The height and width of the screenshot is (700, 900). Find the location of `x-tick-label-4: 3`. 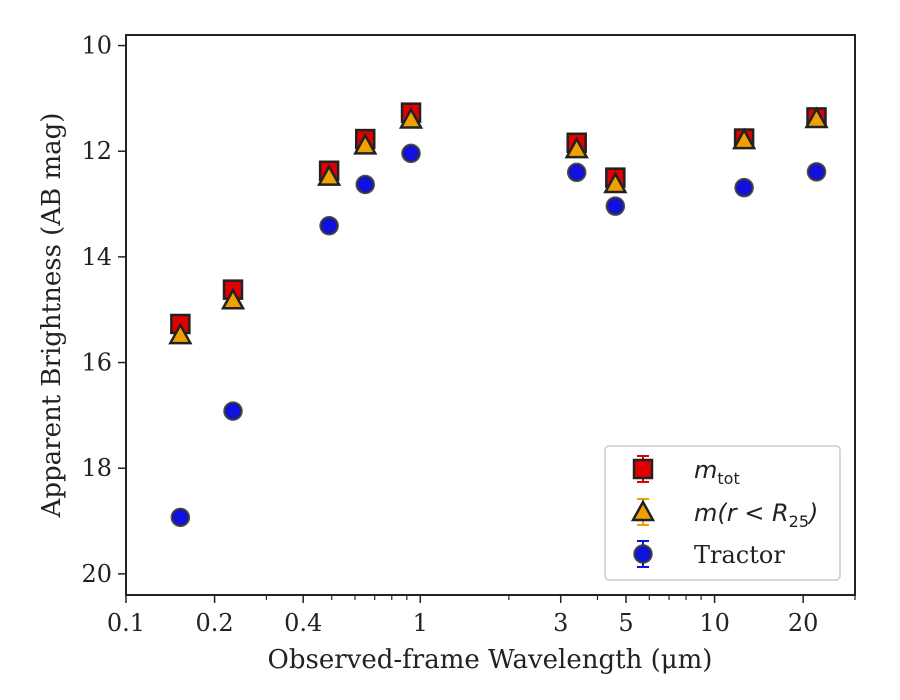

x-tick-label-4: 3 is located at coordinates (560, 623).